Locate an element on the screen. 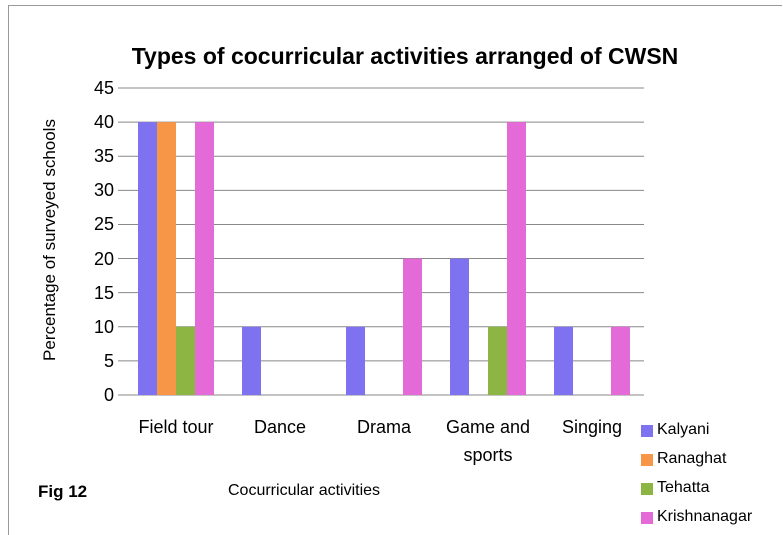 The height and width of the screenshot is (535, 783). y-tick-label: 0 is located at coordinates (108, 395).